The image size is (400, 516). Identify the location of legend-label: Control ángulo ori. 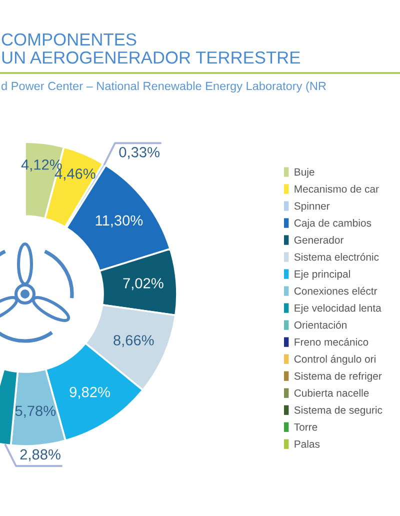
(335, 359).